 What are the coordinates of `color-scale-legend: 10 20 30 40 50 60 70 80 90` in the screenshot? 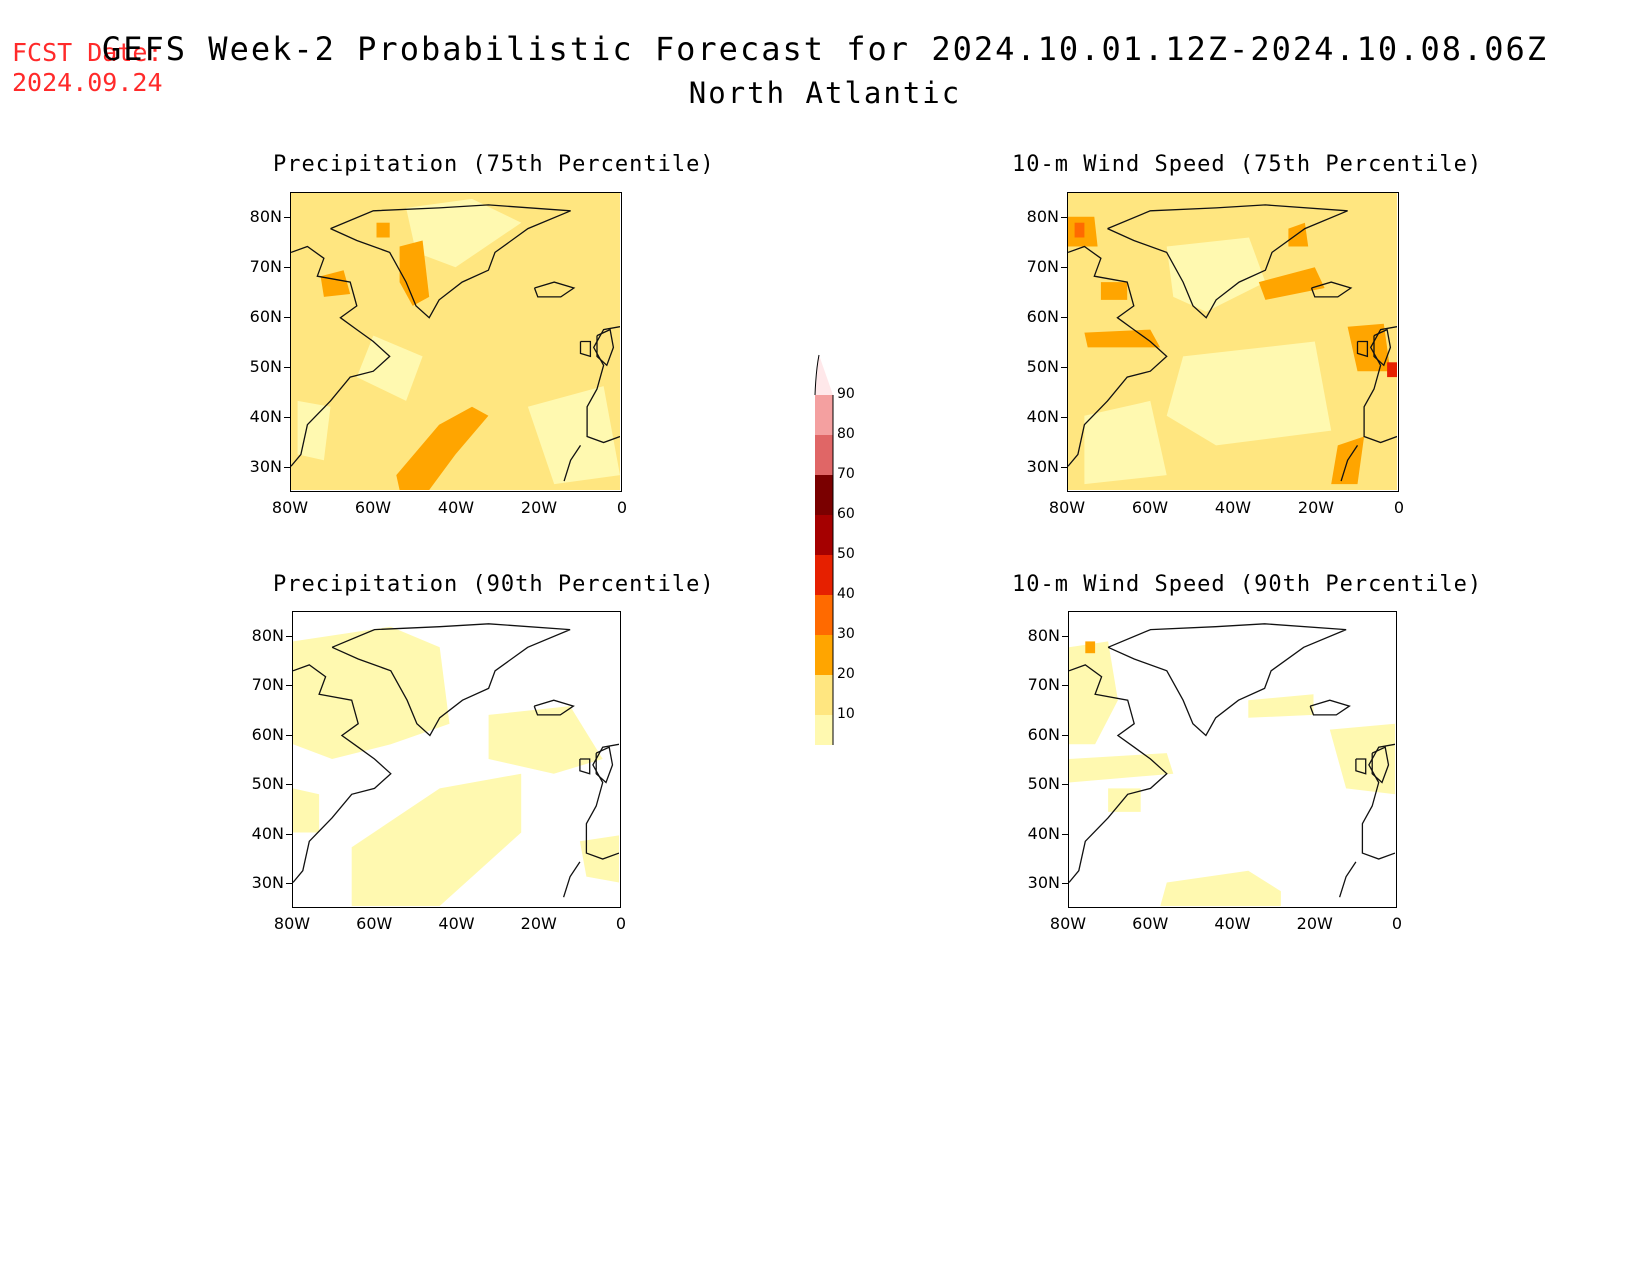 It's located at (840, 565).